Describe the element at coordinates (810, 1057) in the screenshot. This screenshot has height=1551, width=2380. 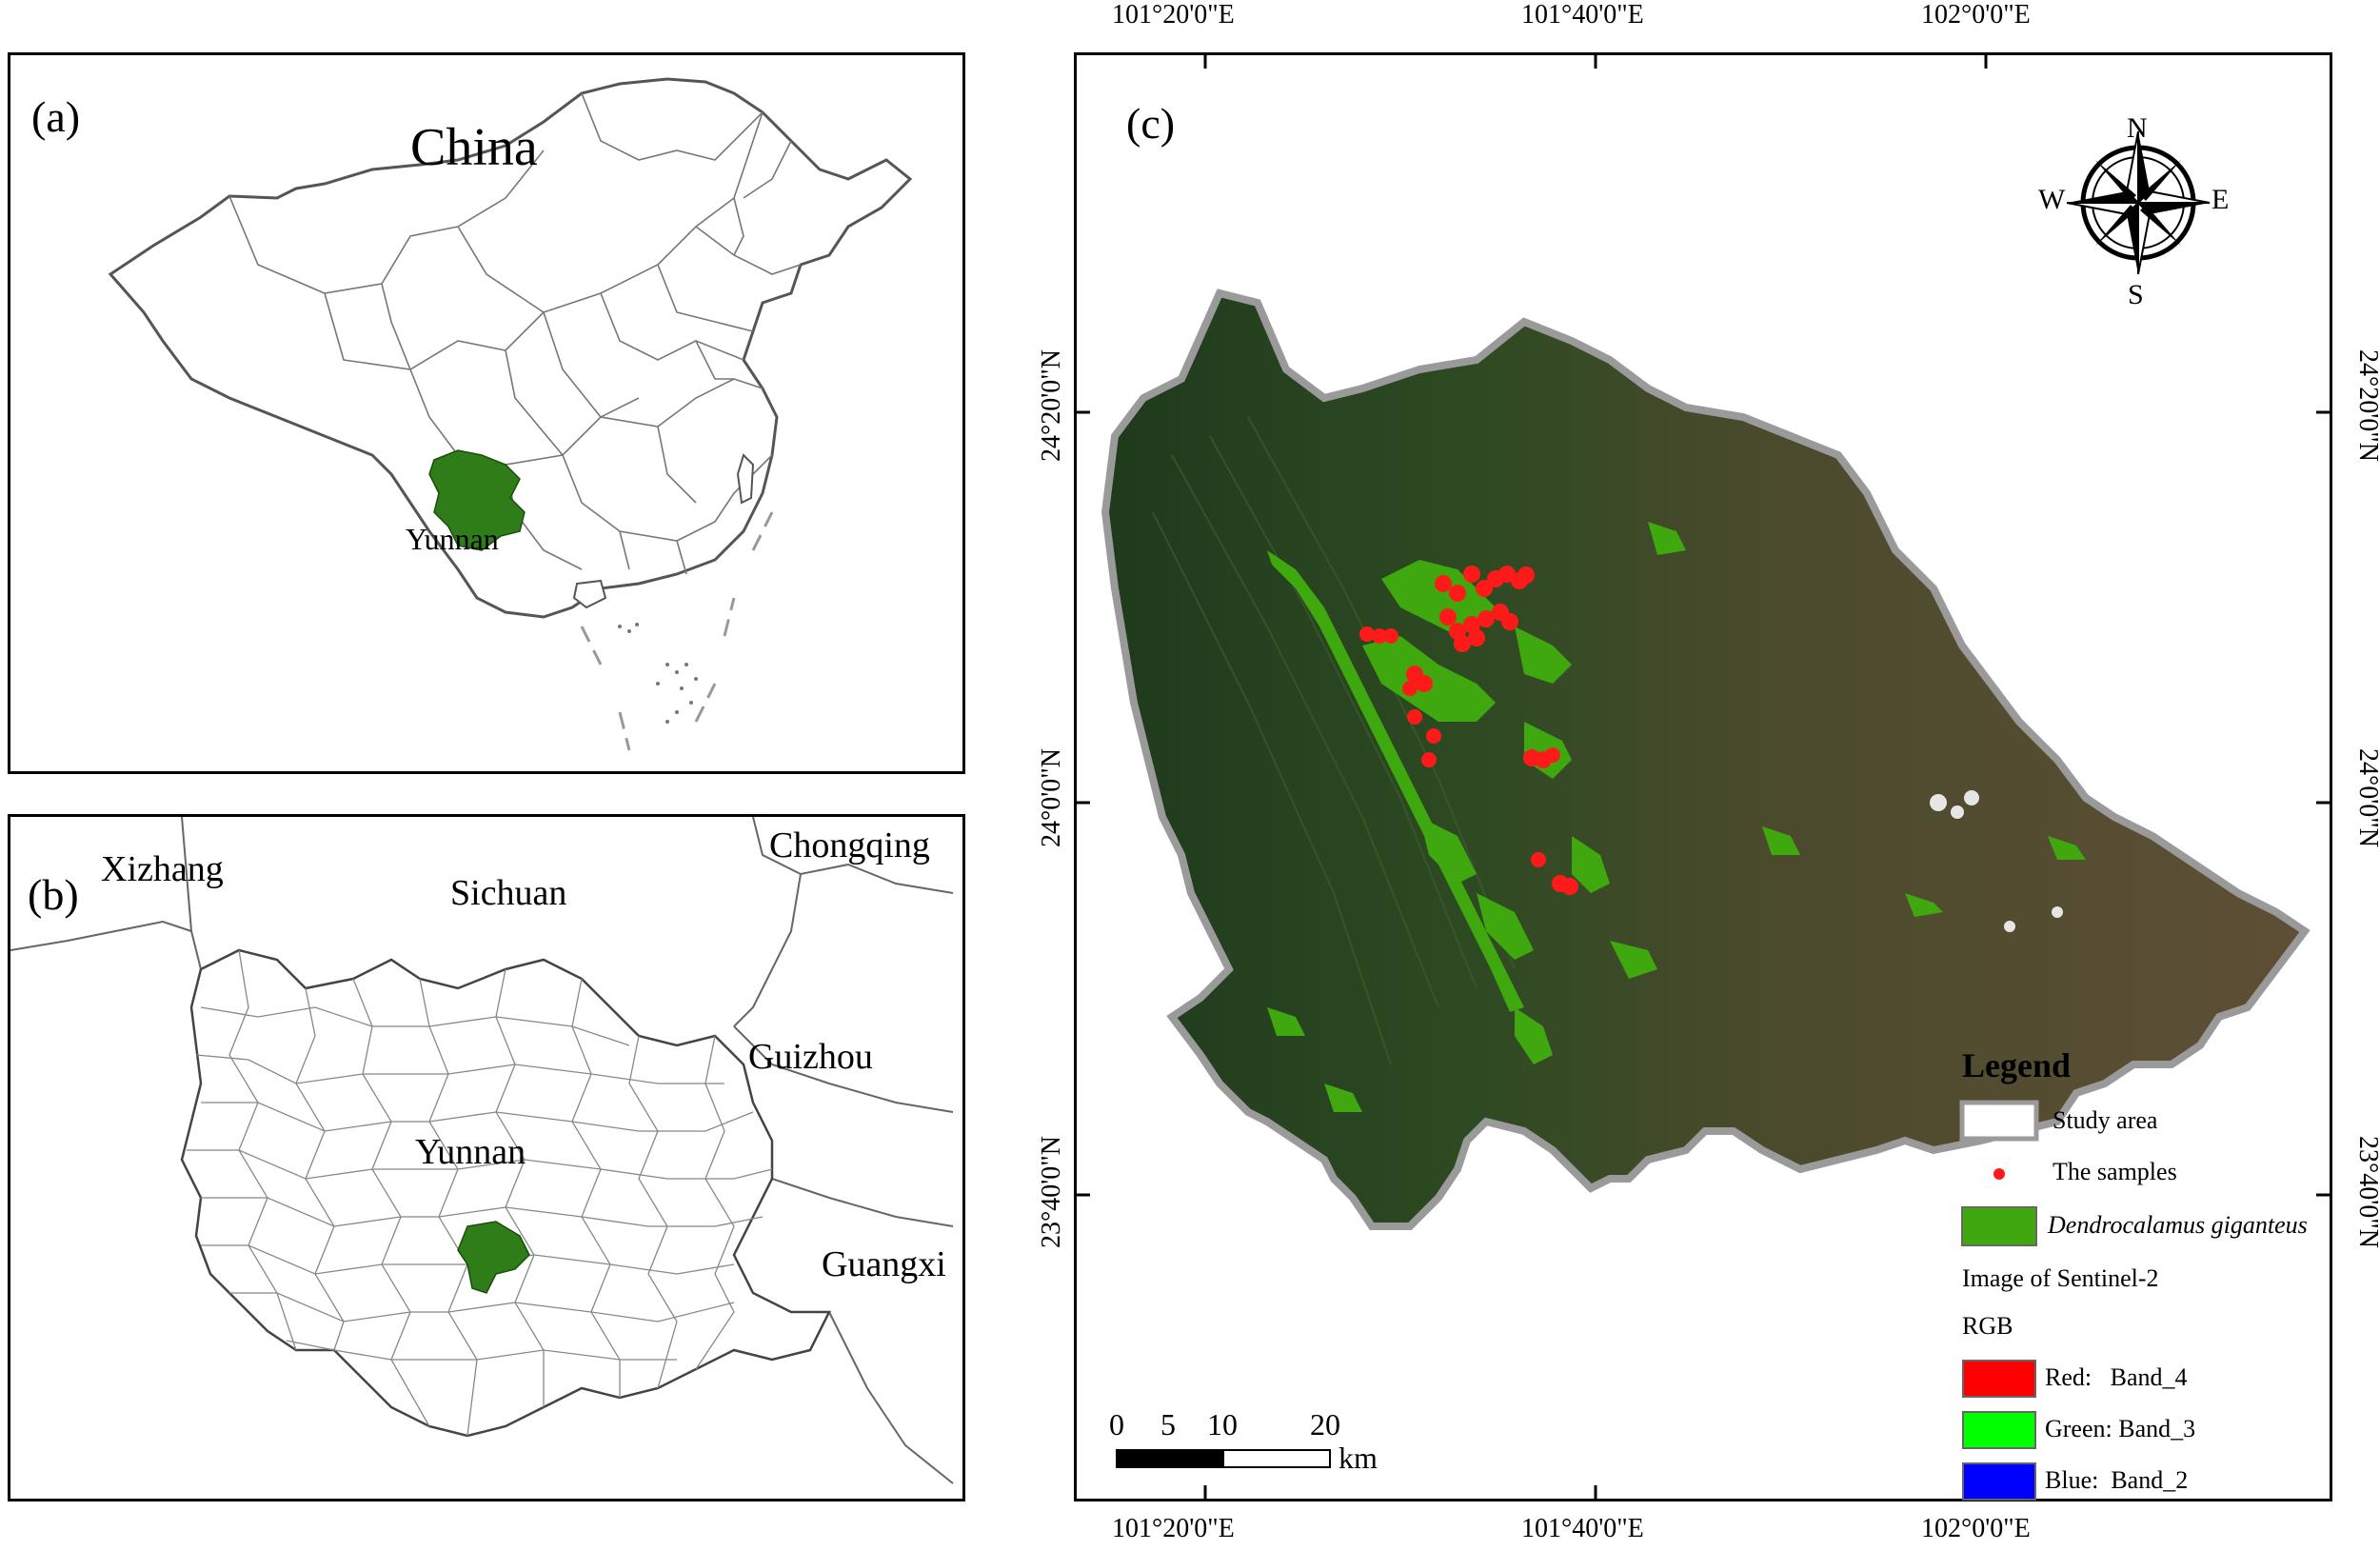
I see `guizhou-label: Guizhou` at that location.